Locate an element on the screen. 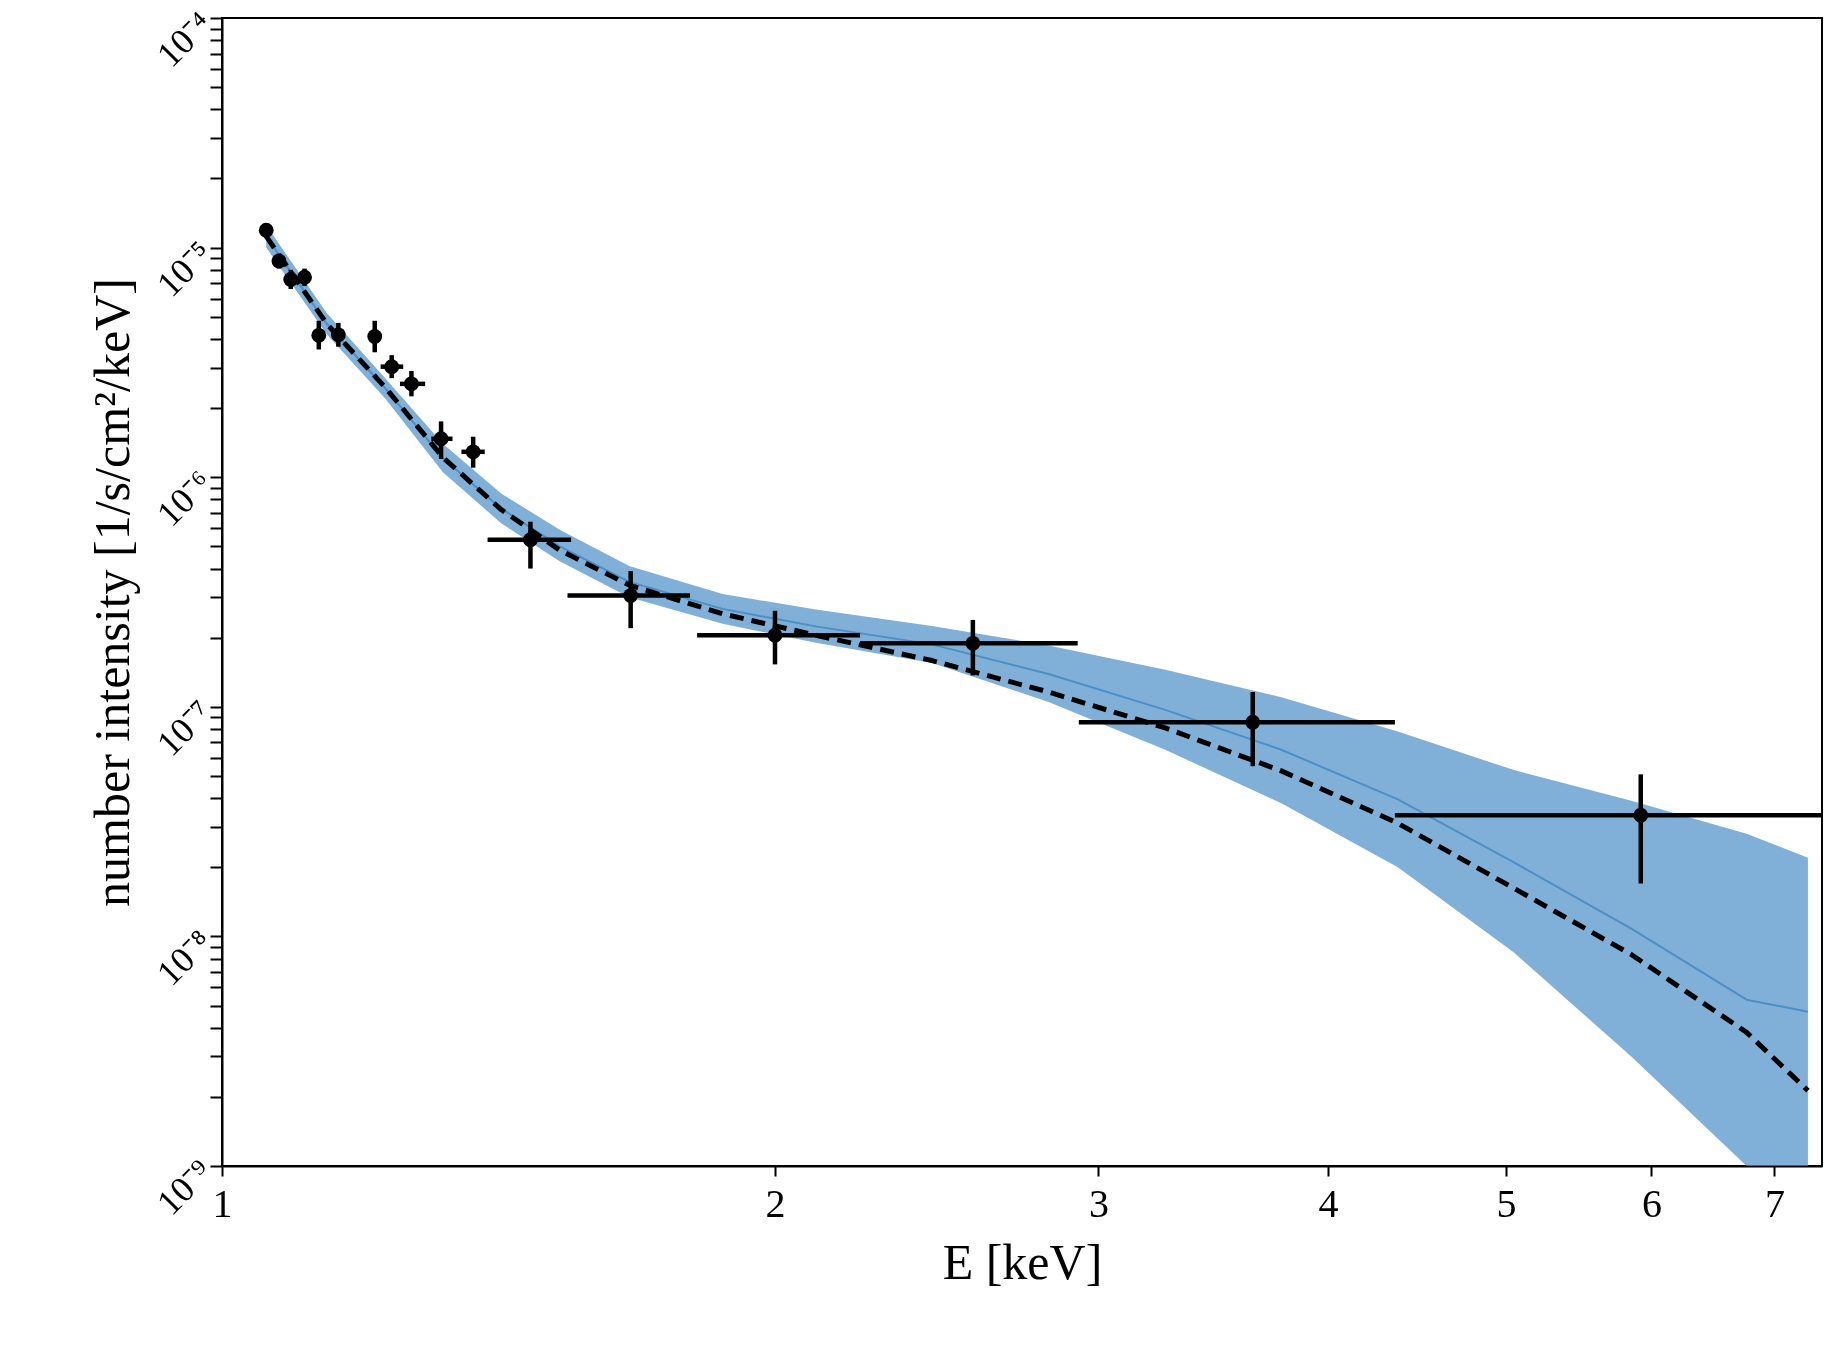 This screenshot has height=1351, width=1833. x-tick-label: 5 is located at coordinates (1506, 1203).